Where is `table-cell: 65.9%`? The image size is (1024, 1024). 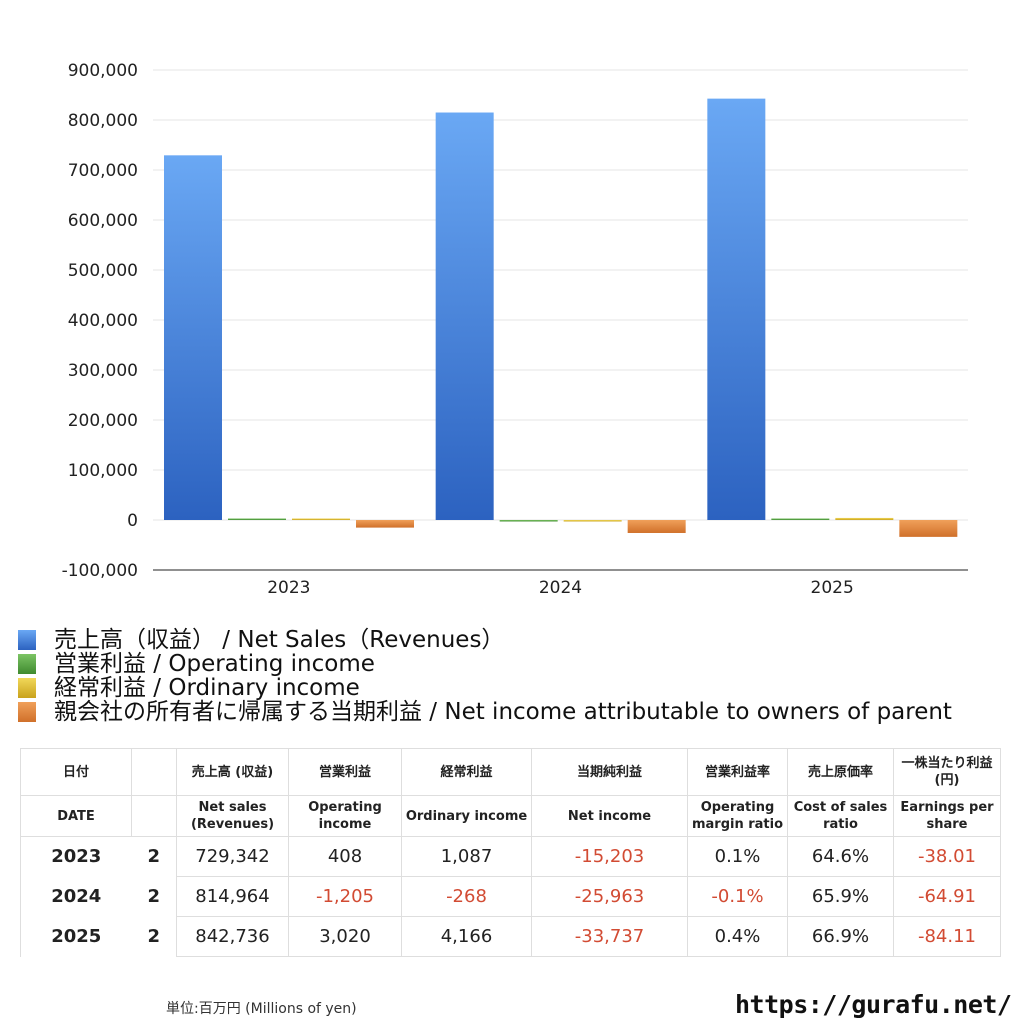 table-cell: 65.9% is located at coordinates (840, 896).